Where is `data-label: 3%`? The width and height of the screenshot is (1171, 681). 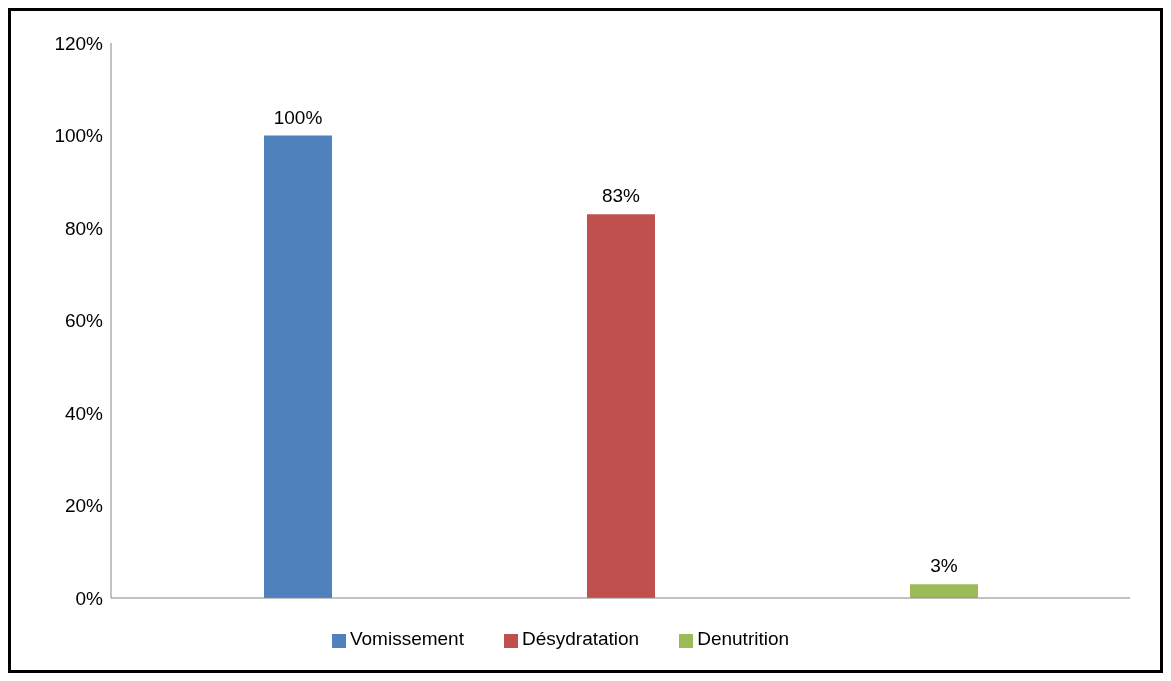 data-label: 3% is located at coordinates (944, 566).